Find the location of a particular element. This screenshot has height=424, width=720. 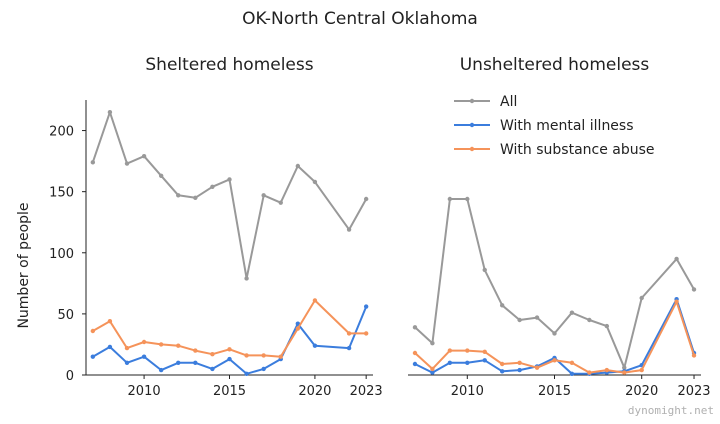

legend-label: With substance abuse is located at coordinates (577, 150).